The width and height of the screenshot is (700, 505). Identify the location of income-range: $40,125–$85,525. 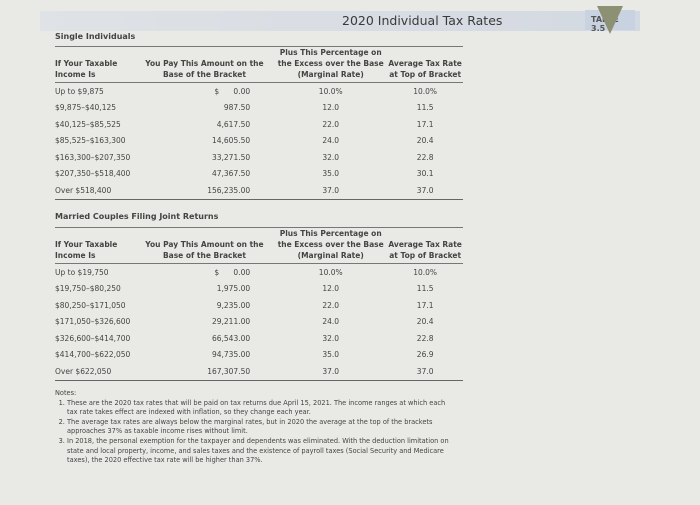
(88, 124).